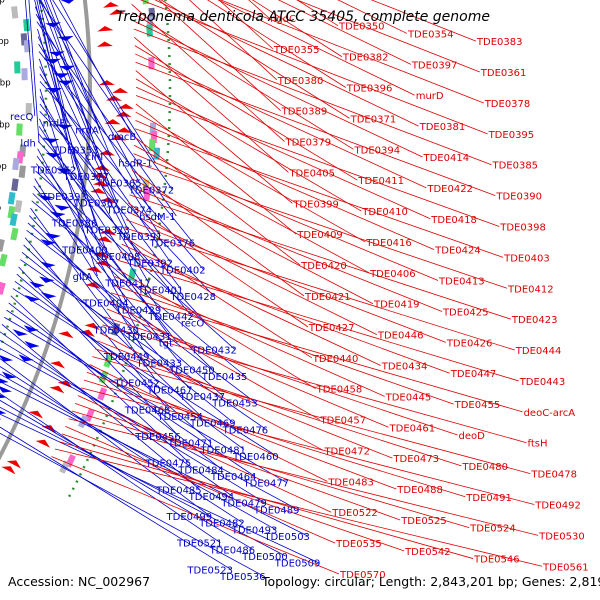  I want to click on reverse-gene-label: TDE0424, so click(457, 251).